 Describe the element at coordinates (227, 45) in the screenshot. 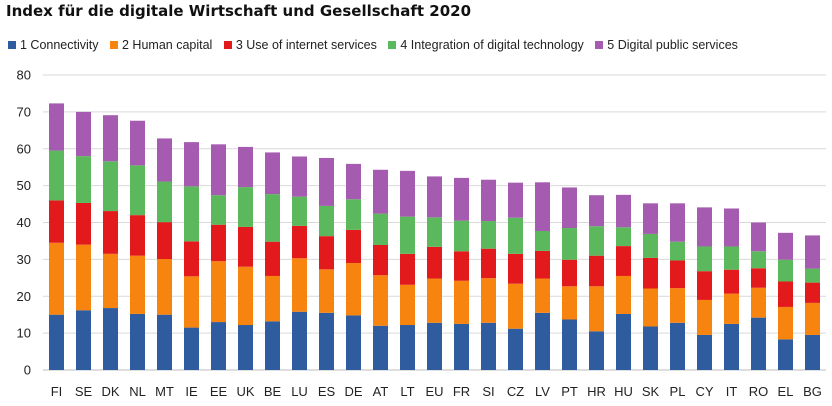

I see `legend-swatch-internet-services` at that location.